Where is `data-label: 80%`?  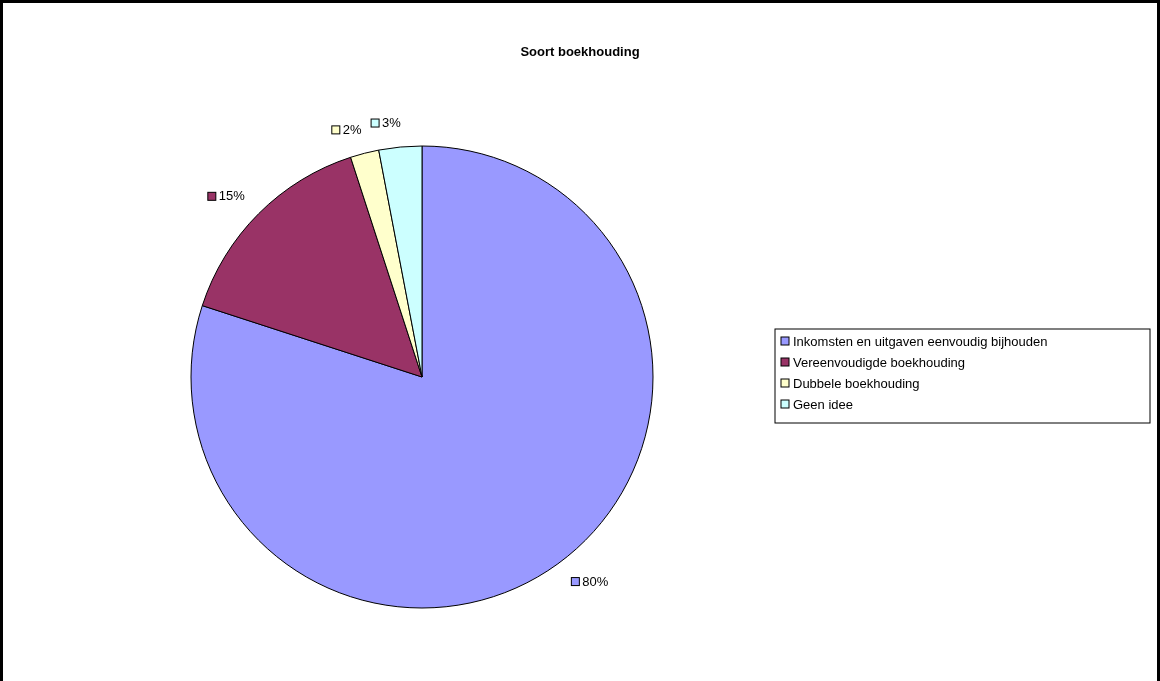 data-label: 80% is located at coordinates (595, 581).